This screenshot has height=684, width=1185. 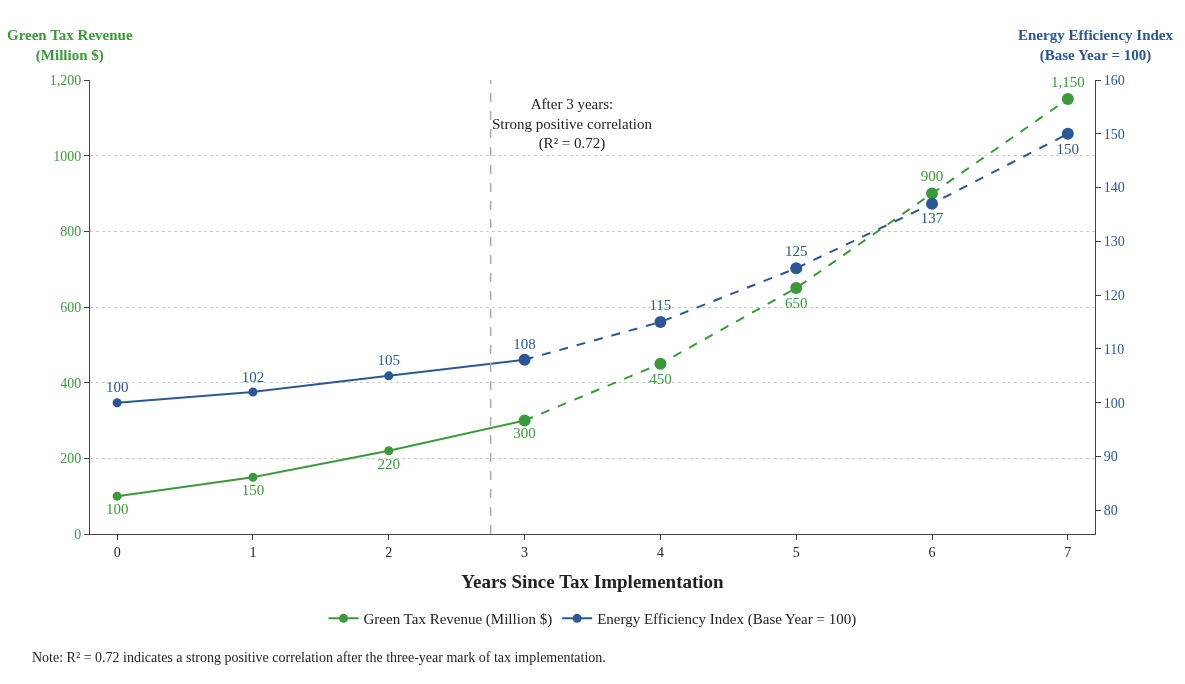 What do you see at coordinates (1110, 457) in the screenshot?
I see `y2-tick-label: 90` at bounding box center [1110, 457].